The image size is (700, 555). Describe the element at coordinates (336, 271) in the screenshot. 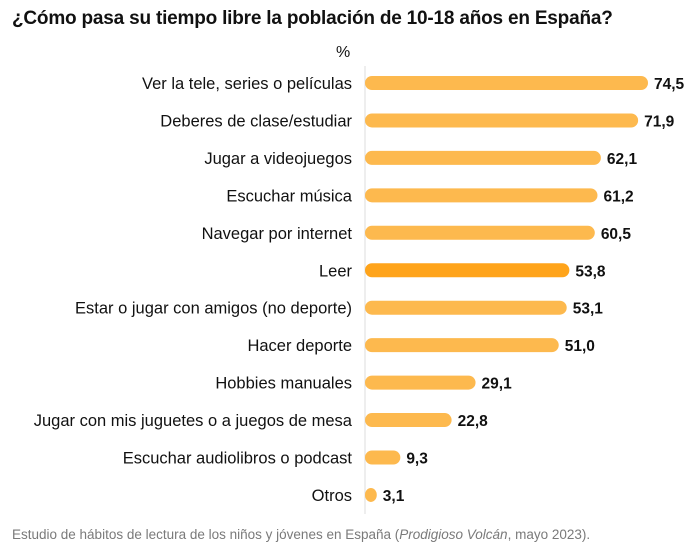

I see `category-label: Leer` at that location.